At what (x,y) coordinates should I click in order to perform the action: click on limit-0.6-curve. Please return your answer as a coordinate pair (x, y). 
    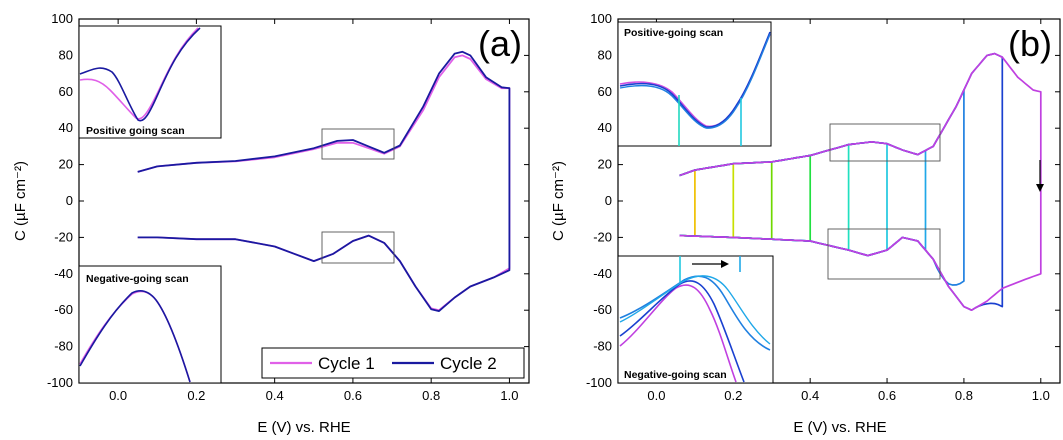
    Looking at the image, I should click on (783, 199).